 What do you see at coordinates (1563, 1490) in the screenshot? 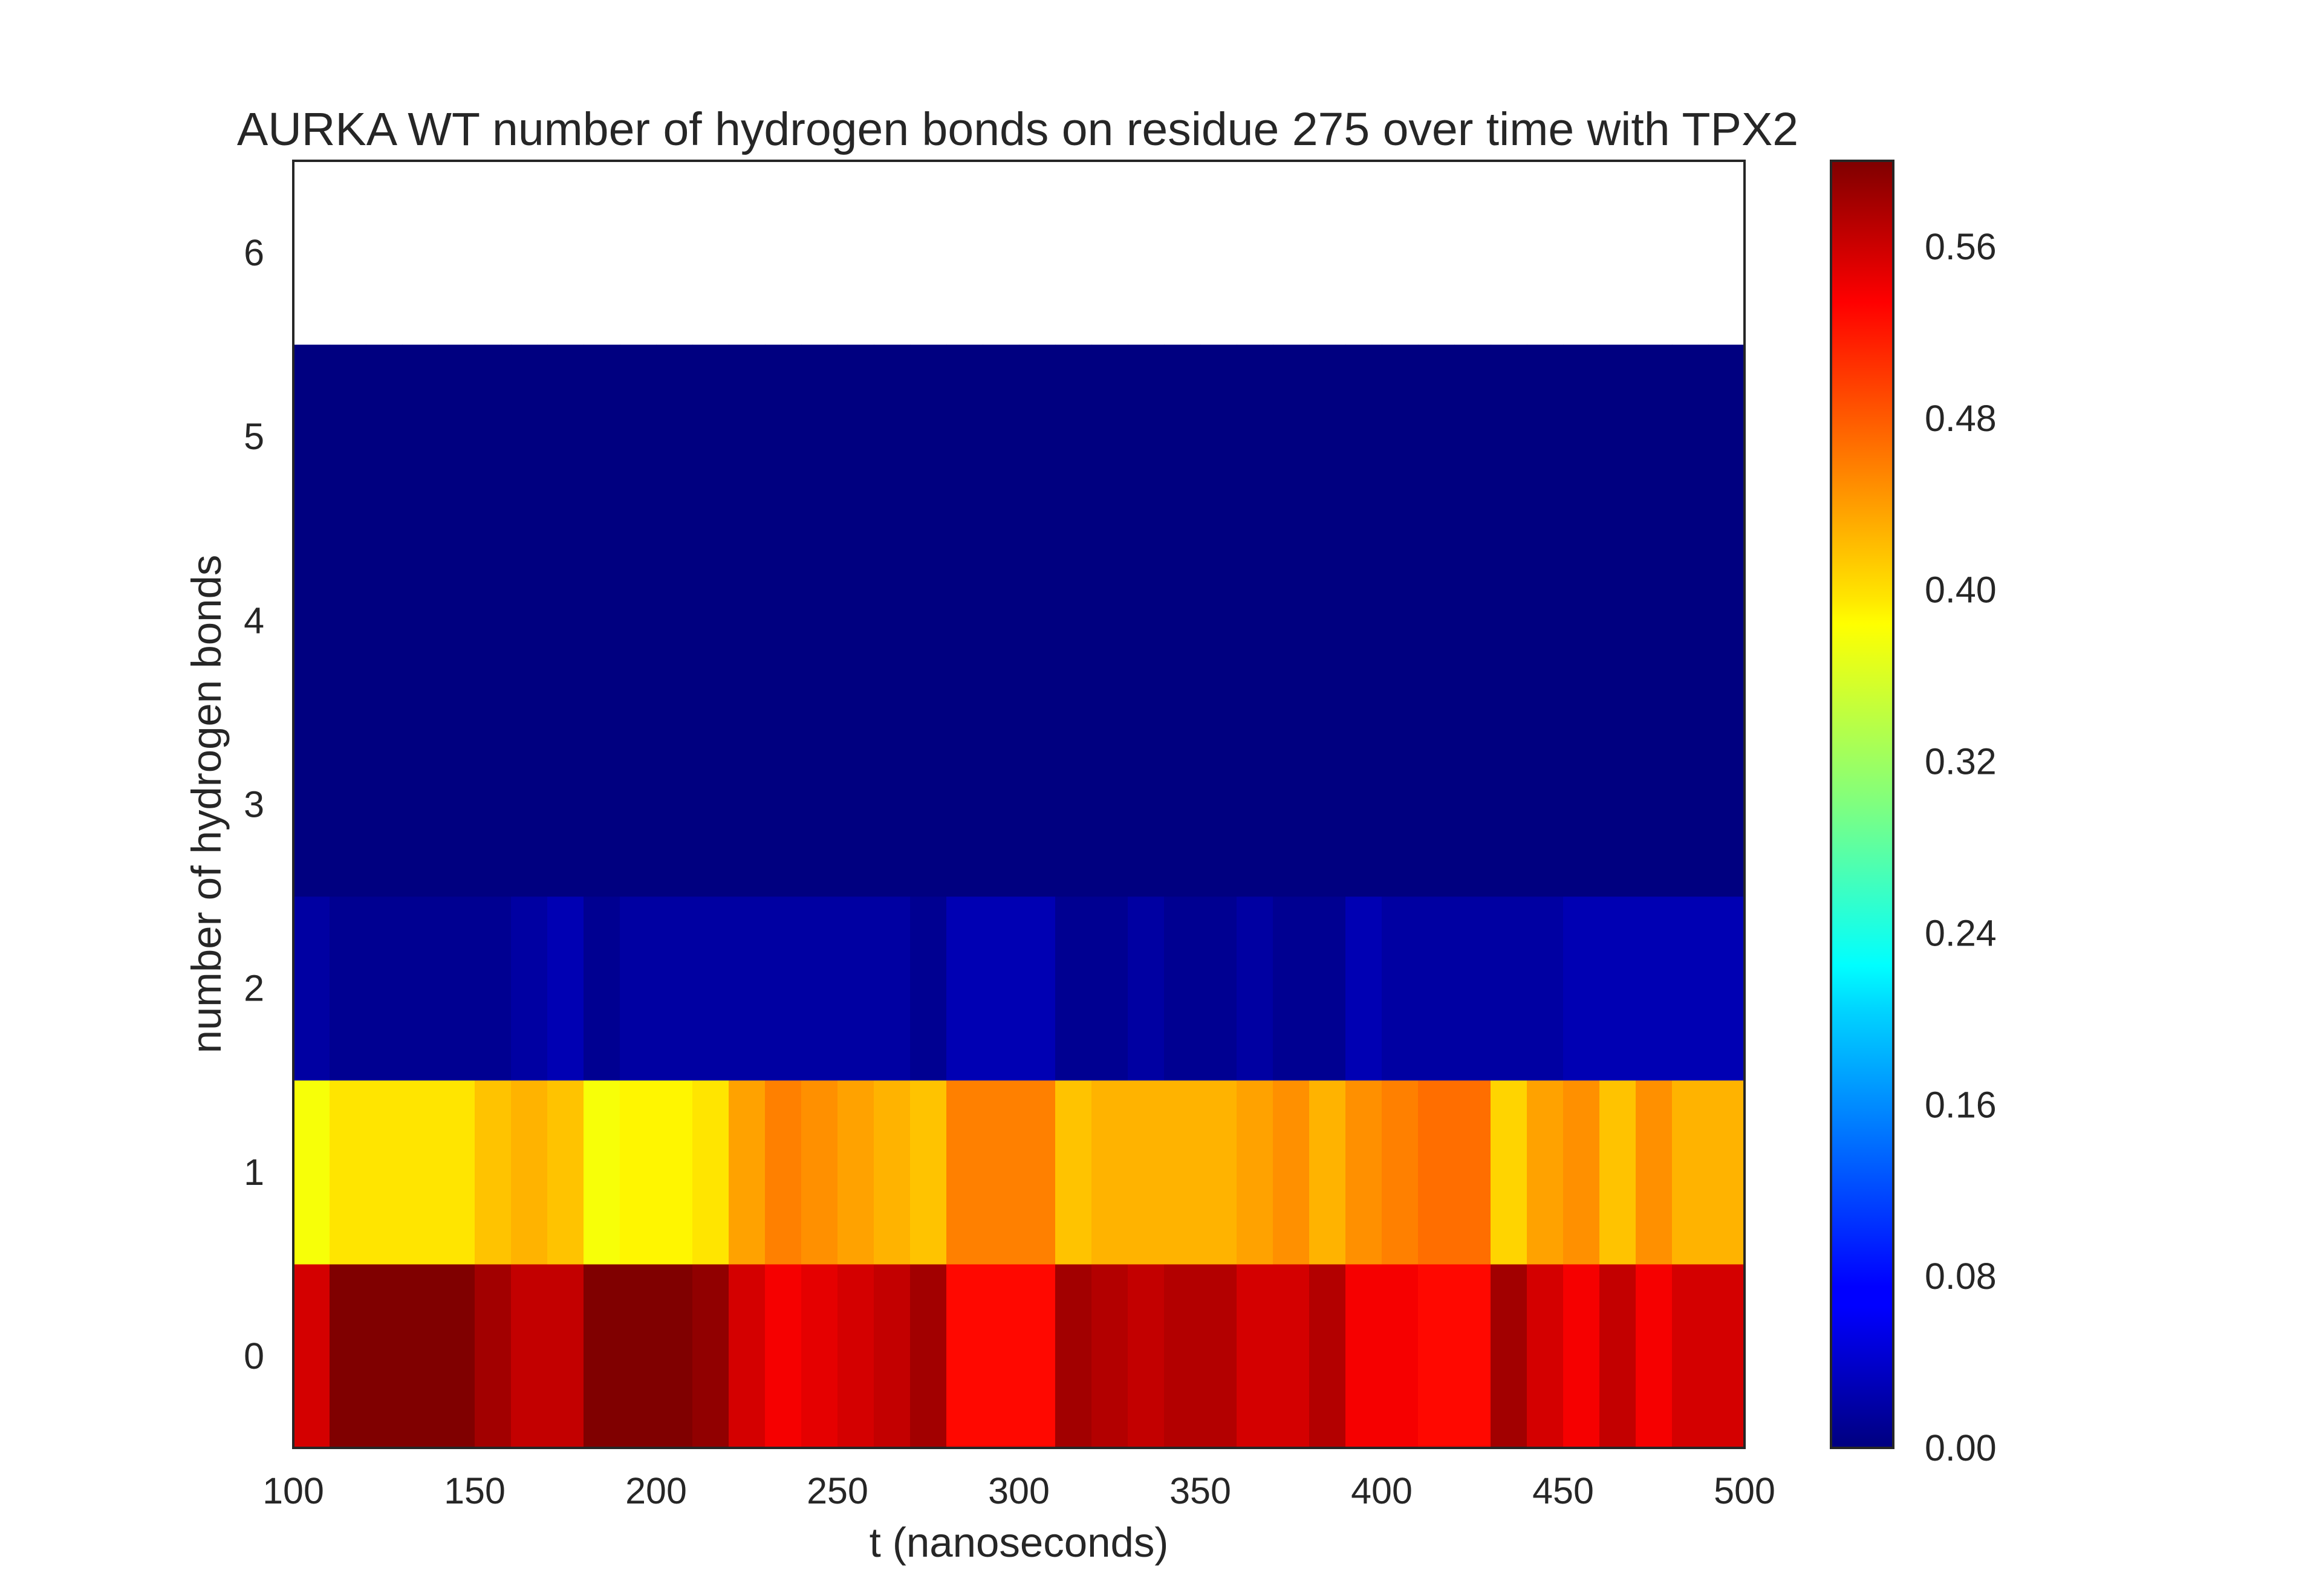
I see `x-tick-label: 450` at bounding box center [1563, 1490].